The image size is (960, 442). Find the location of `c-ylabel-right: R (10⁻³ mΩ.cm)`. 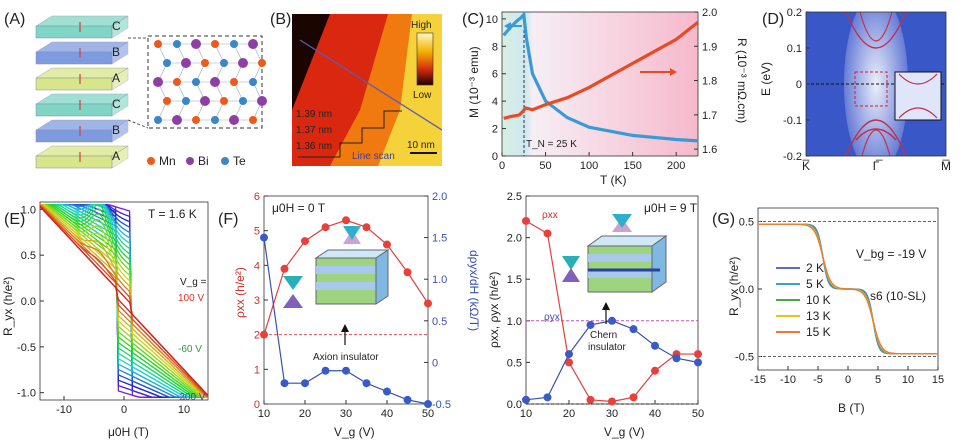

c-ylabel-right: R (10⁻³ mΩ.cm) is located at coordinates (742, 80).